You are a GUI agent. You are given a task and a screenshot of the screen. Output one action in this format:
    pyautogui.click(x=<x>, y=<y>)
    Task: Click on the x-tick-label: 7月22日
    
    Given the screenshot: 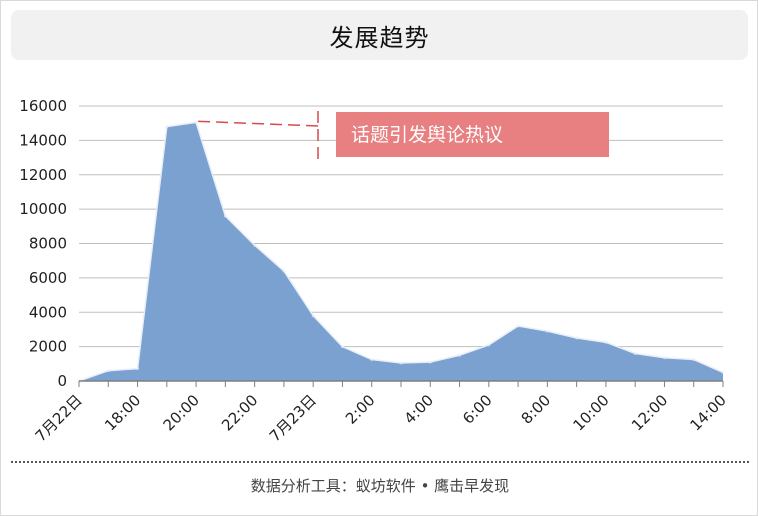 What is the action you would take?
    pyautogui.click(x=59, y=418)
    